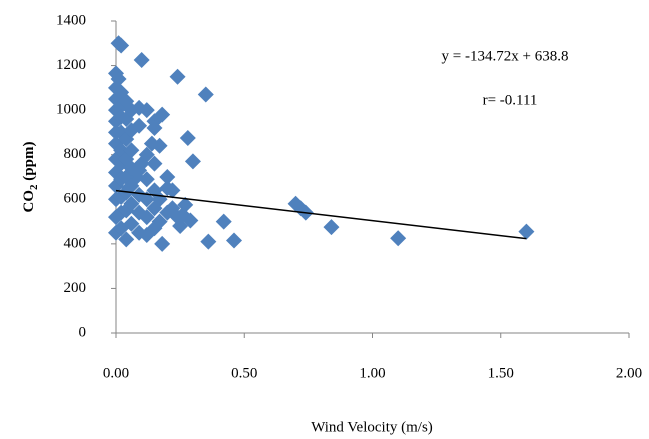 This screenshot has height=439, width=649. Describe the element at coordinates (321, 214) in the screenshot. I see `trend-line` at that location.